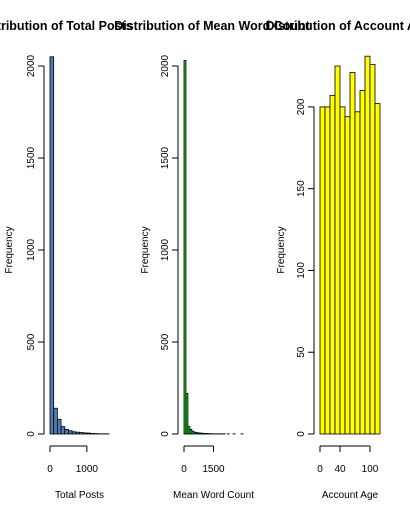 The height and width of the screenshot is (514, 410). What do you see at coordinates (301, 270) in the screenshot?
I see `y-tick-label: 100` at bounding box center [301, 270].